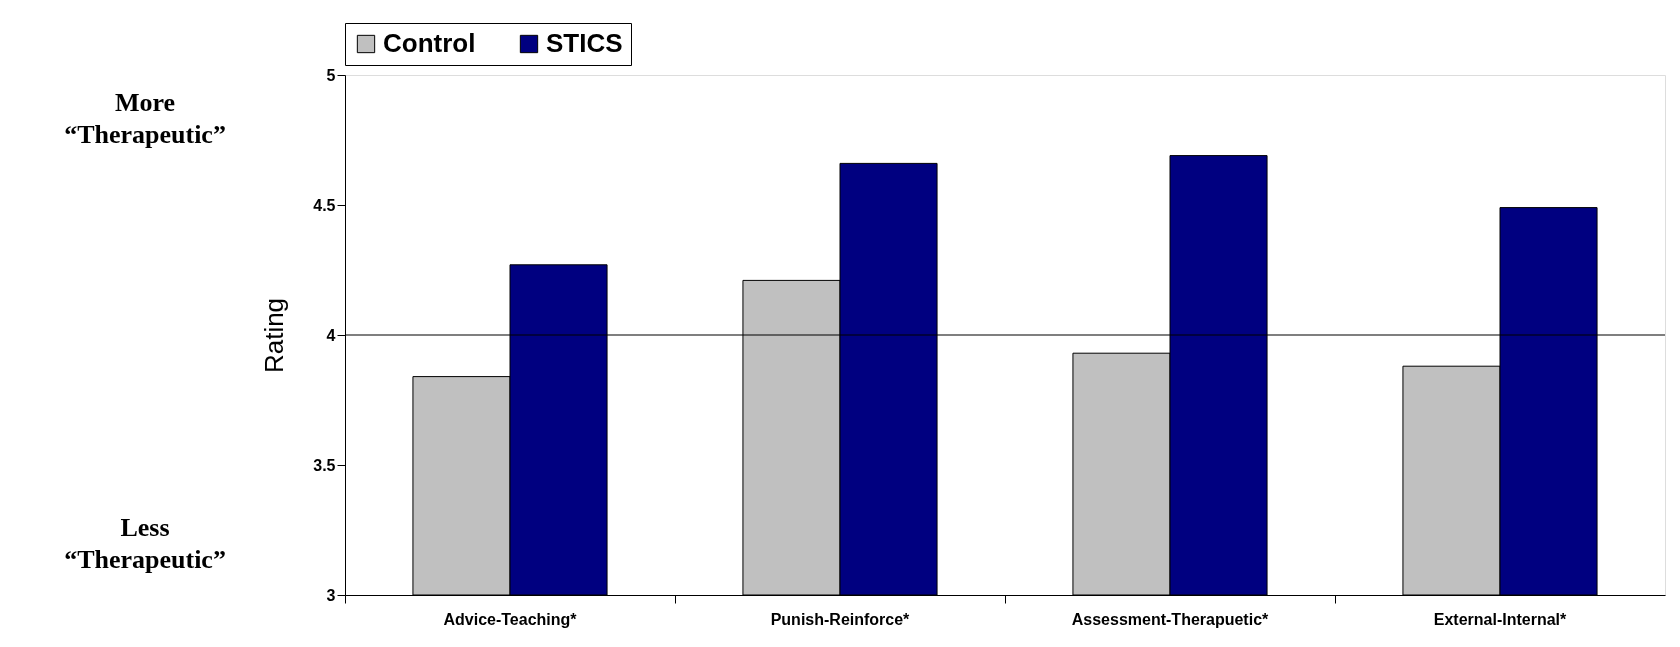 The image size is (1680, 647). I want to click on y-axis-title: Rating, so click(274, 335).